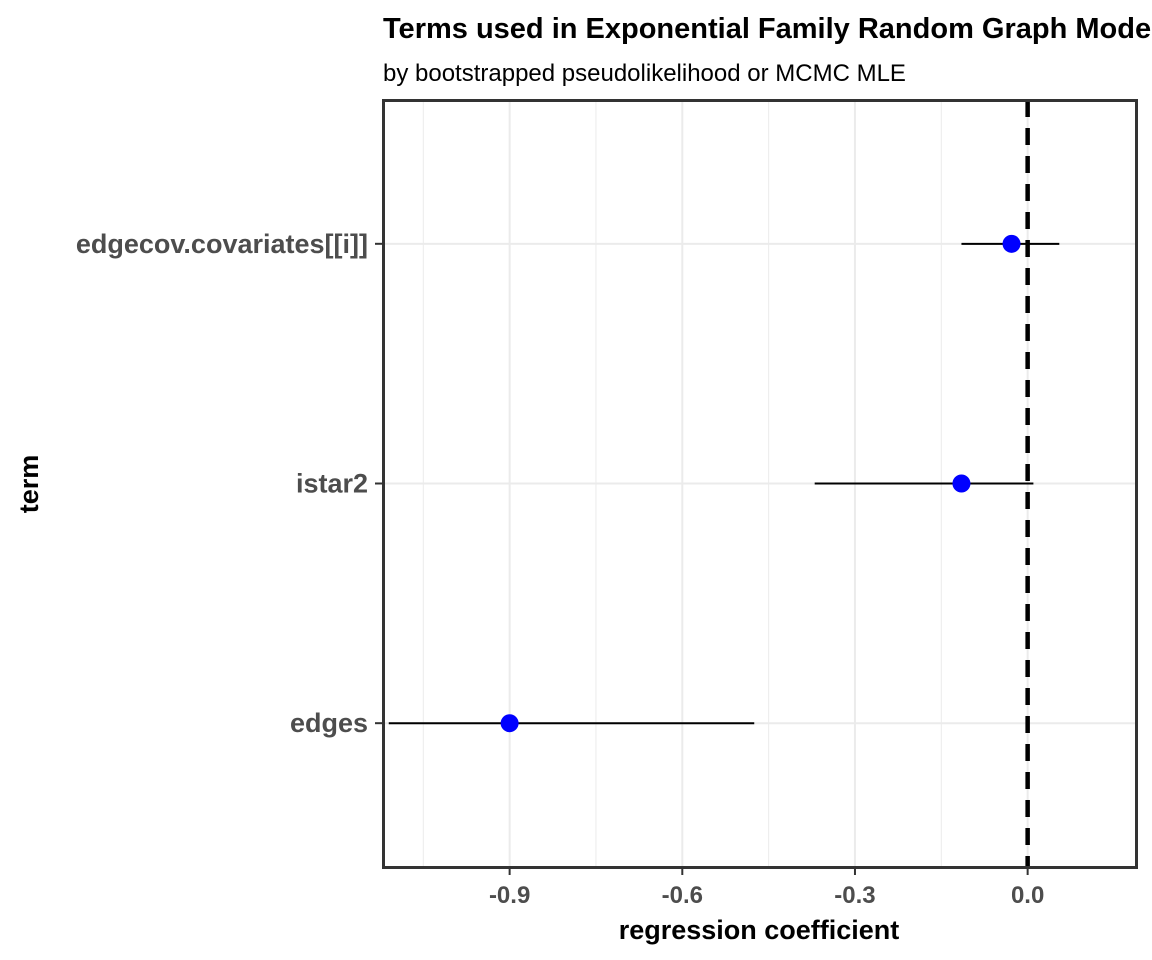  Describe the element at coordinates (229, 483) in the screenshot. I see `y-axis: edges istar2 edgecov.covariates[[i]]` at that location.